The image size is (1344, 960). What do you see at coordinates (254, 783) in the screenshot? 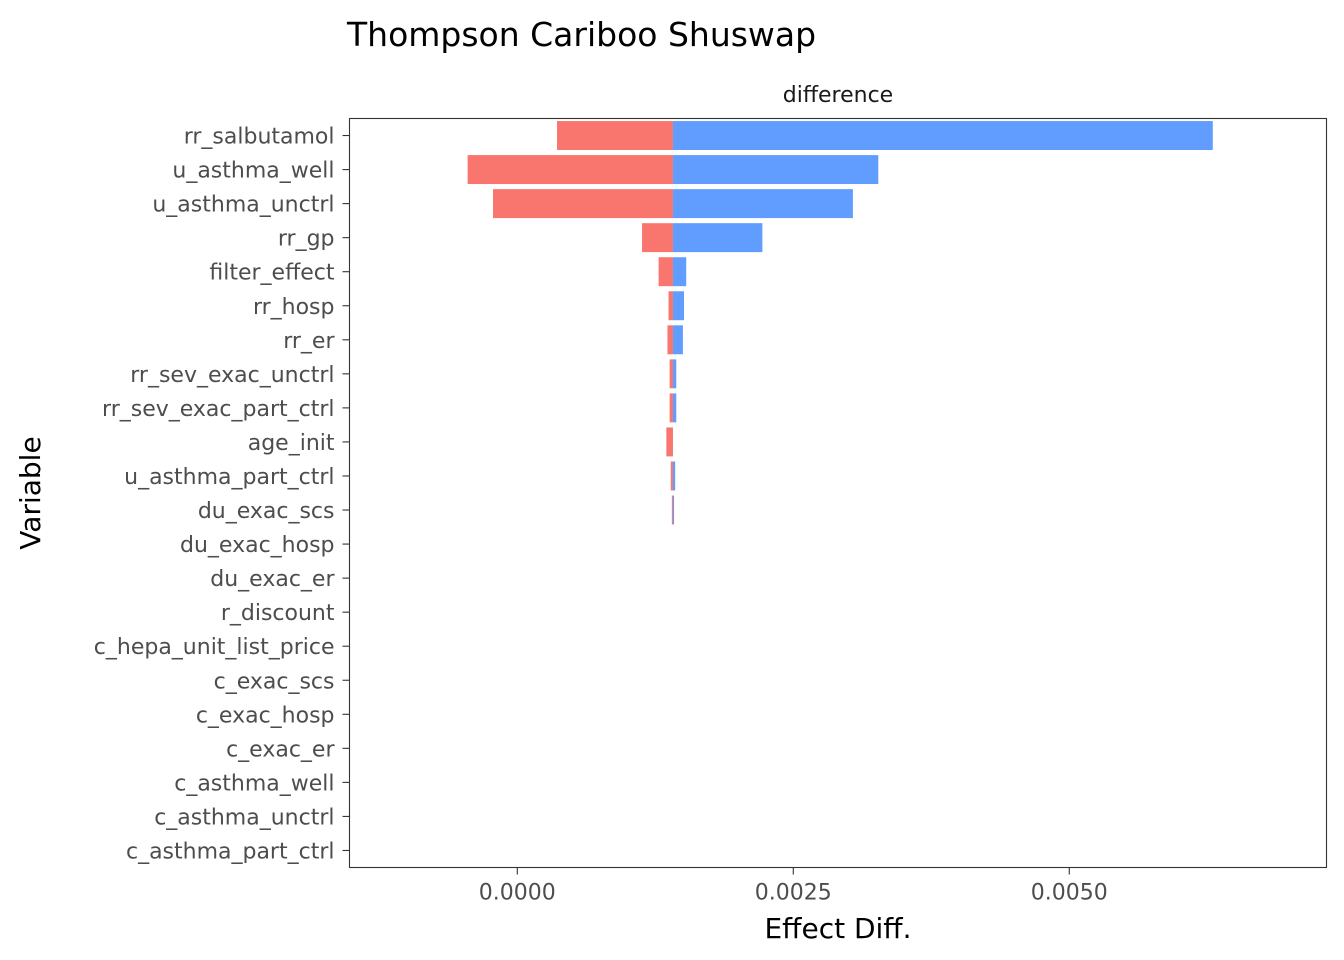
I see `y-tick-label-c-asthma-well: c_asthma_well` at bounding box center [254, 783].